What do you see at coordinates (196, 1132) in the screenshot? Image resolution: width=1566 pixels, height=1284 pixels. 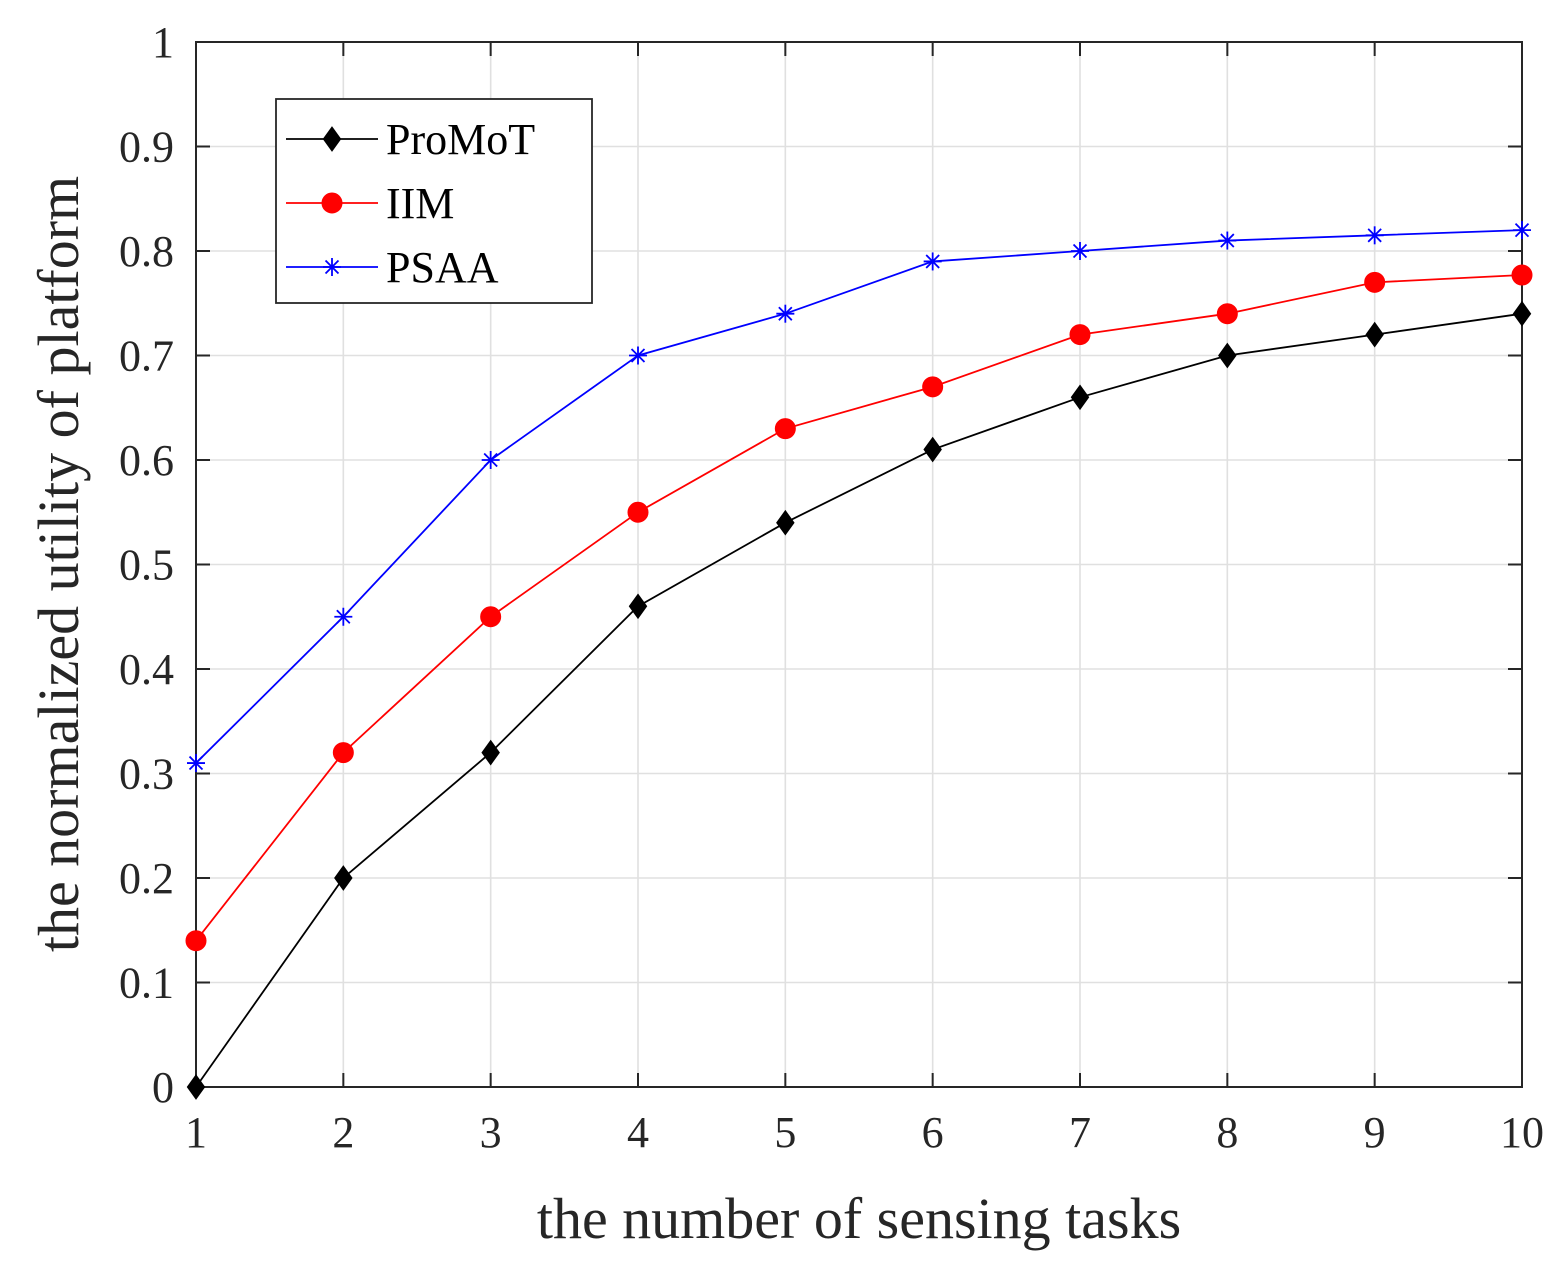 I see `x-tick-label: 1` at bounding box center [196, 1132].